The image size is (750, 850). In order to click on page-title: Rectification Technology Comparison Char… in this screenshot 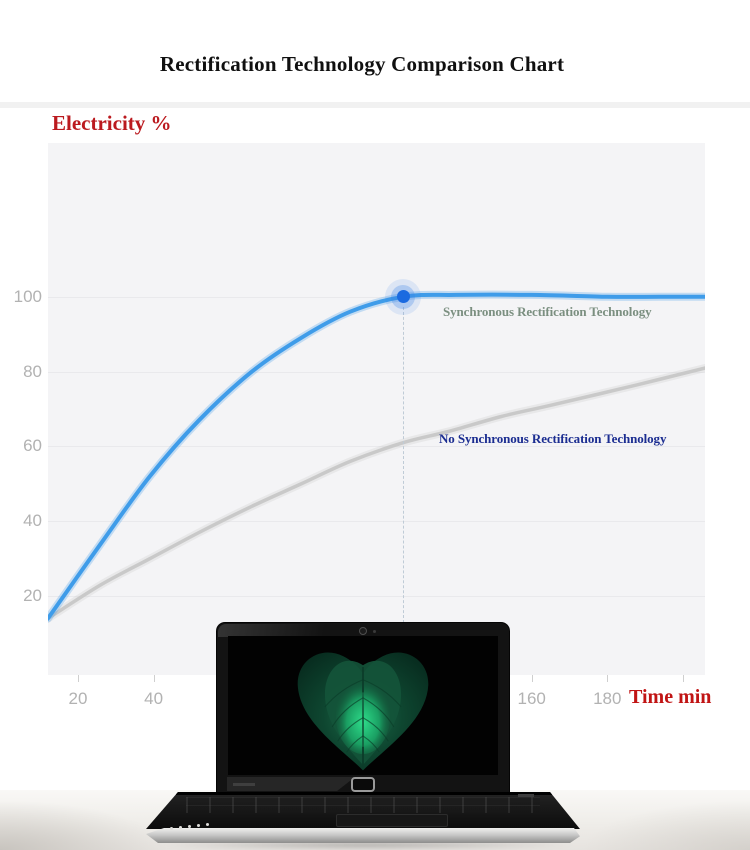, I will do `click(362, 64)`.